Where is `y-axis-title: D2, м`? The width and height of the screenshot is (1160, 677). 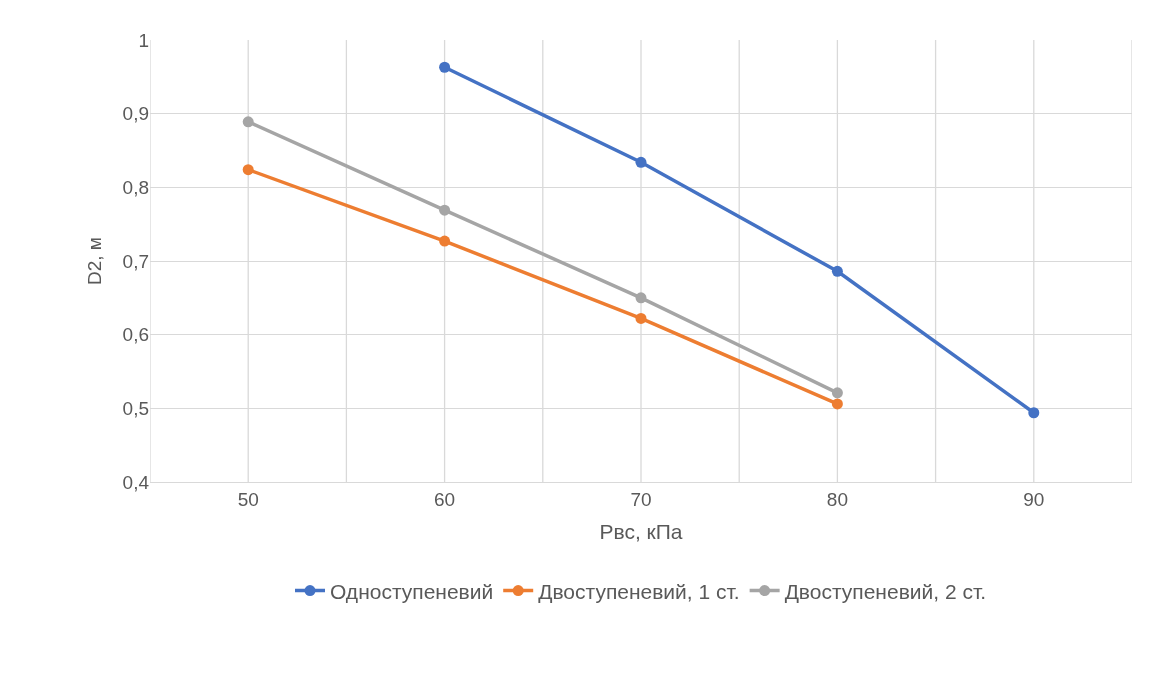
y-axis-title: D2, м is located at coordinates (95, 261).